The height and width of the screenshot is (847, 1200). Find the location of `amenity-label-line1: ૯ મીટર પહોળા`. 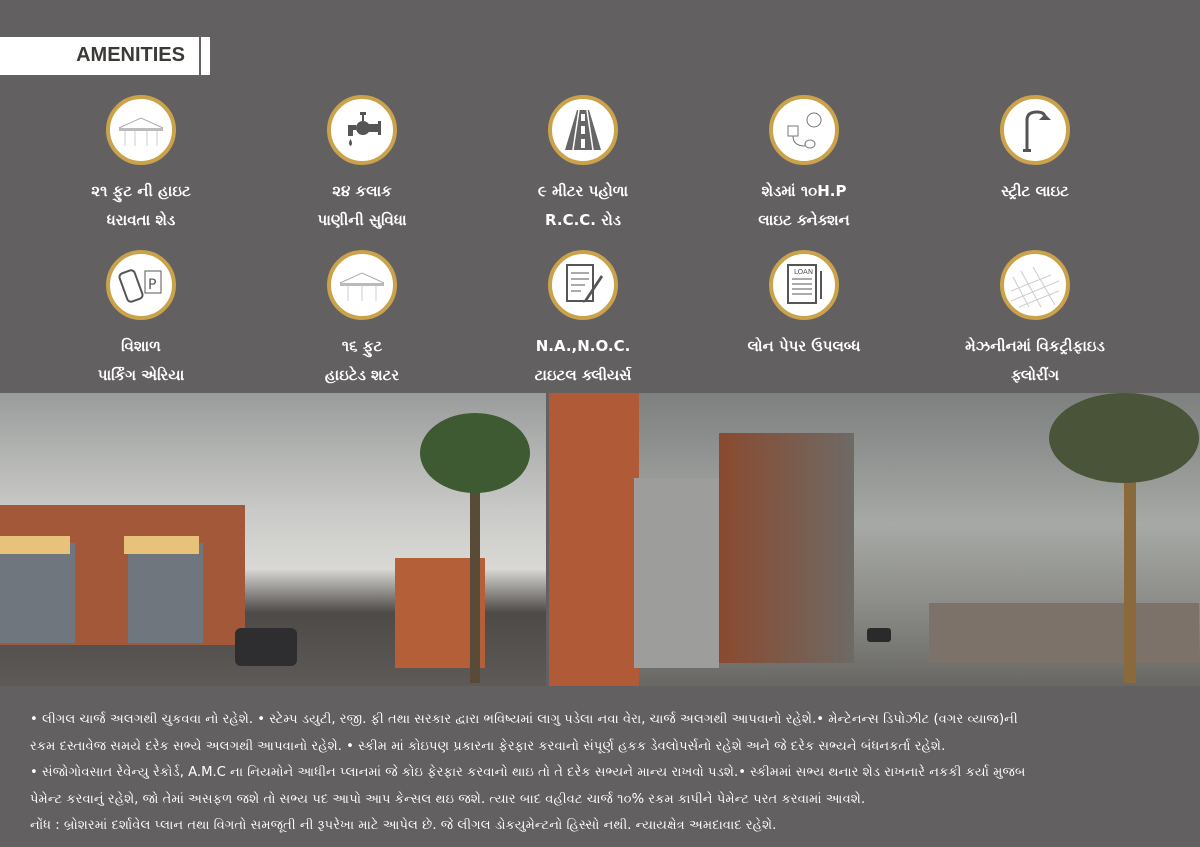

amenity-label-line1: ૯ મીટર પહોળા is located at coordinates (583, 191).